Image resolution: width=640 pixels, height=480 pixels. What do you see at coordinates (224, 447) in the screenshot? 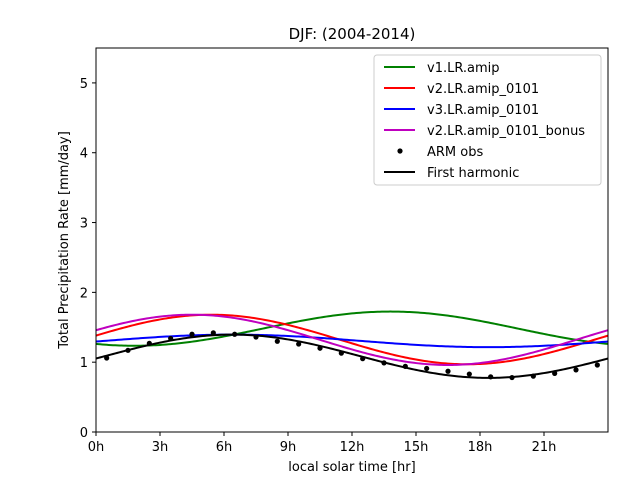
I see `x-tick-label: 6h` at bounding box center [224, 447].